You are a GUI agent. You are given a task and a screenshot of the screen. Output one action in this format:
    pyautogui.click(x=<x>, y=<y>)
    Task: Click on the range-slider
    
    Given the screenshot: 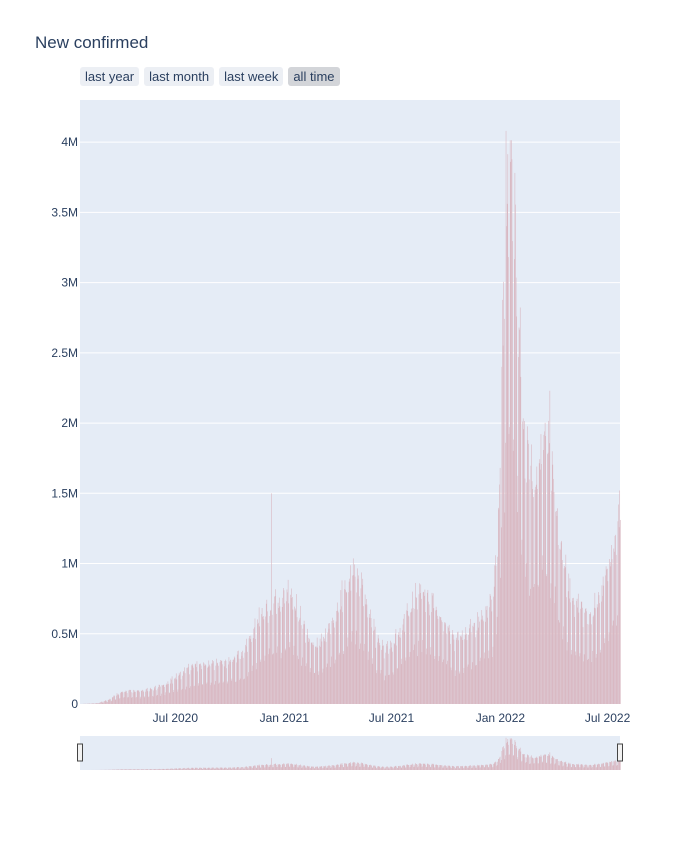 What is the action you would take?
    pyautogui.click(x=350, y=755)
    